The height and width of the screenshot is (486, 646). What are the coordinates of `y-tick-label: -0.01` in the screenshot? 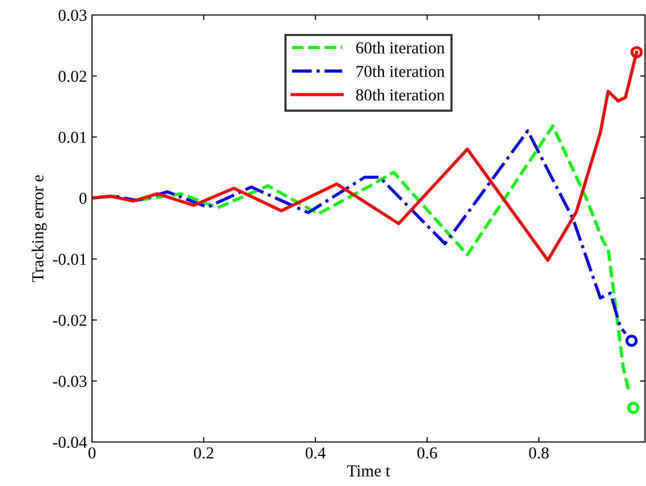 It's located at (69, 260).